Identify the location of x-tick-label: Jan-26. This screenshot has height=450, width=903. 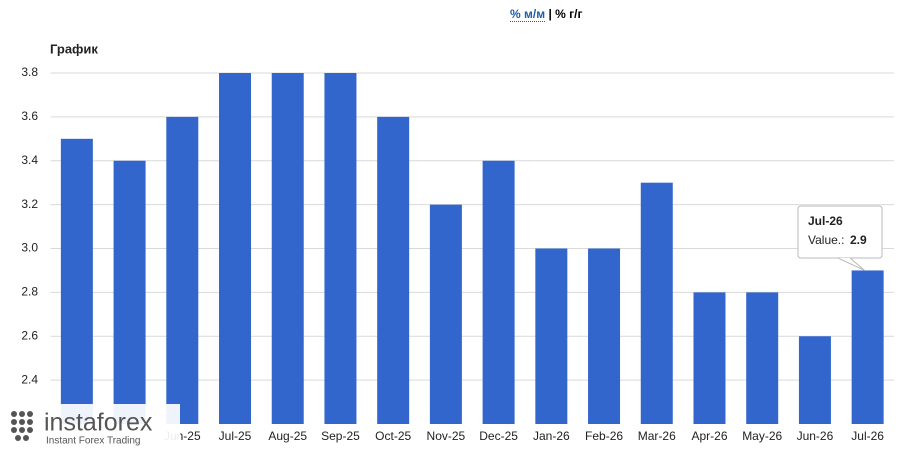
(551, 436).